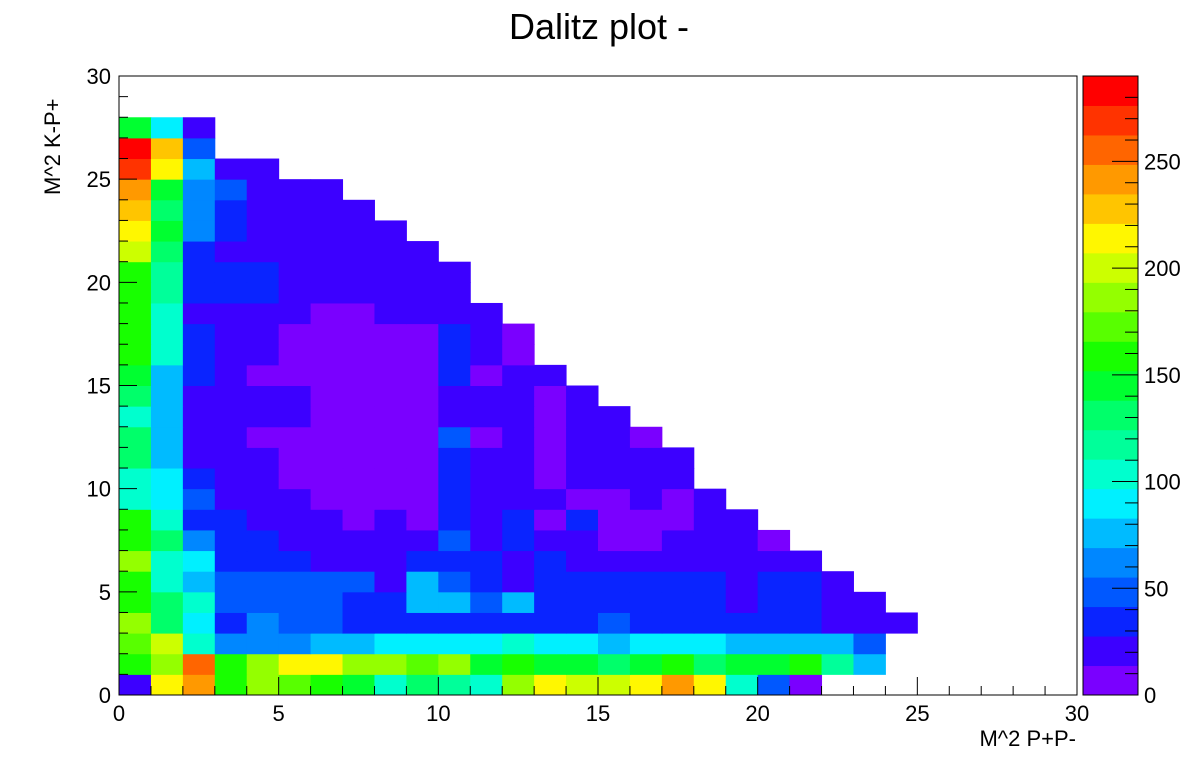 The height and width of the screenshot is (774, 1198). Describe the element at coordinates (438, 713) in the screenshot. I see `x-tick-label: 10` at that location.